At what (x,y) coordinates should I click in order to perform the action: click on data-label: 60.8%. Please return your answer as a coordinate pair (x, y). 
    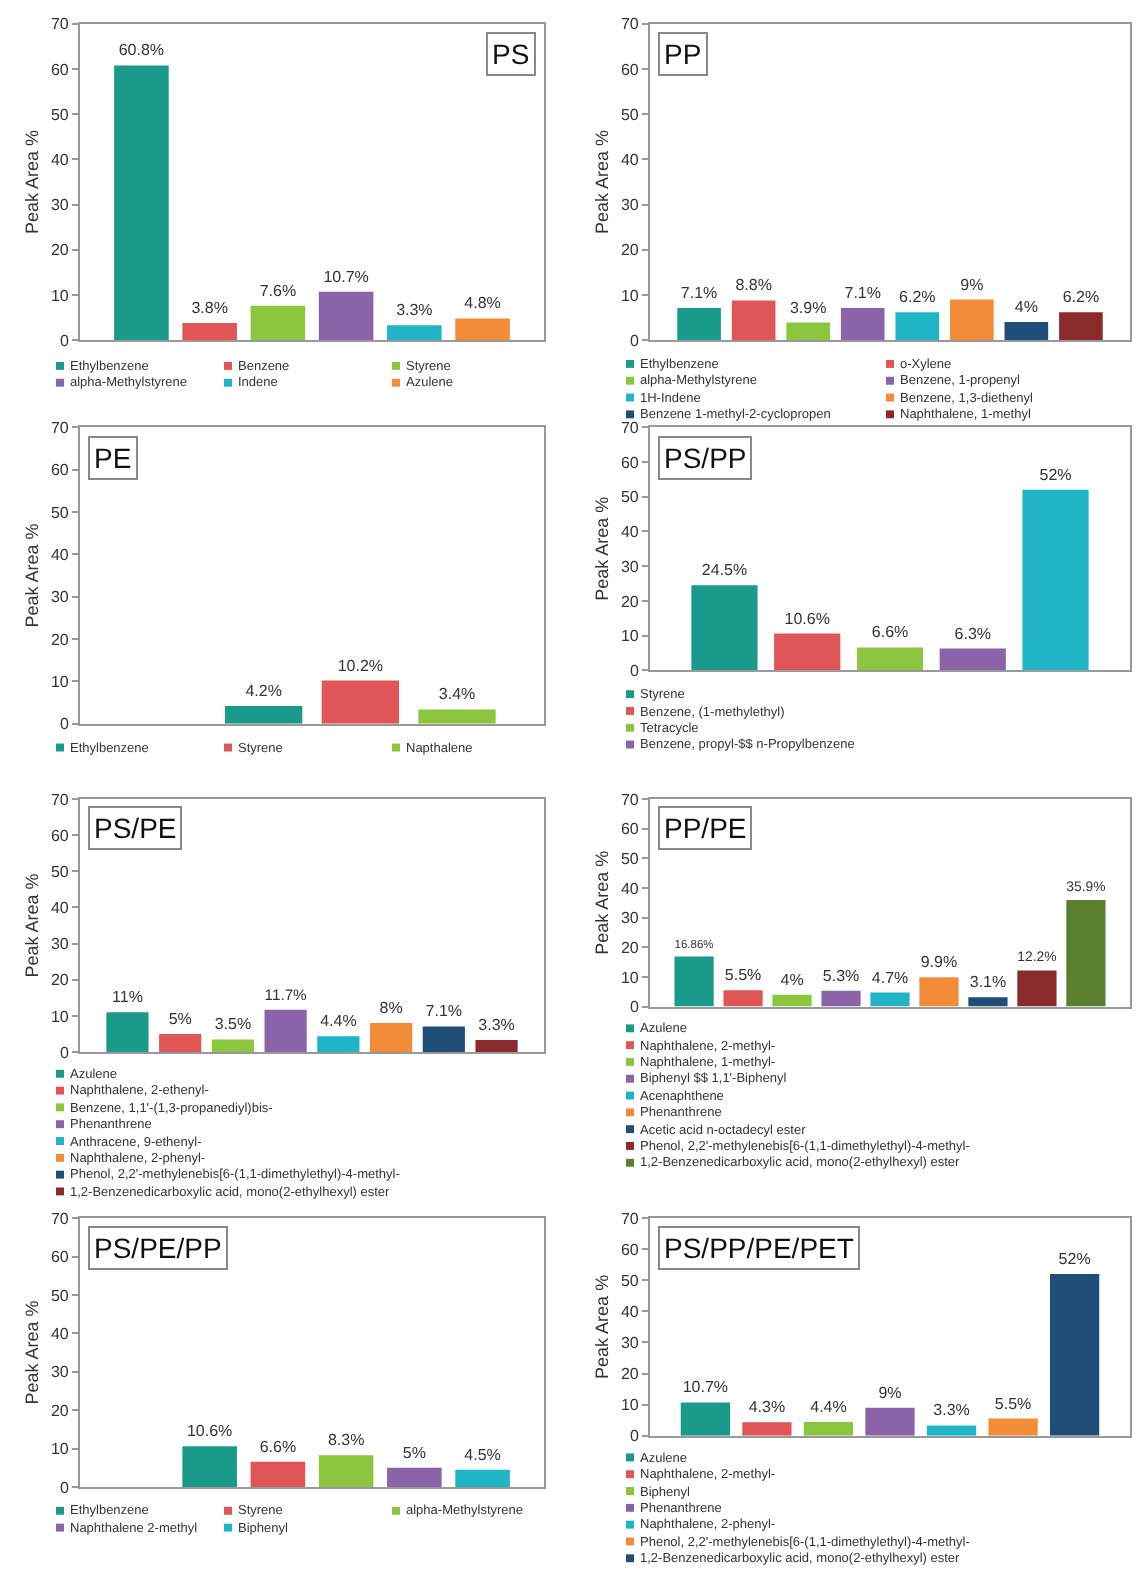
    Looking at the image, I should click on (141, 50).